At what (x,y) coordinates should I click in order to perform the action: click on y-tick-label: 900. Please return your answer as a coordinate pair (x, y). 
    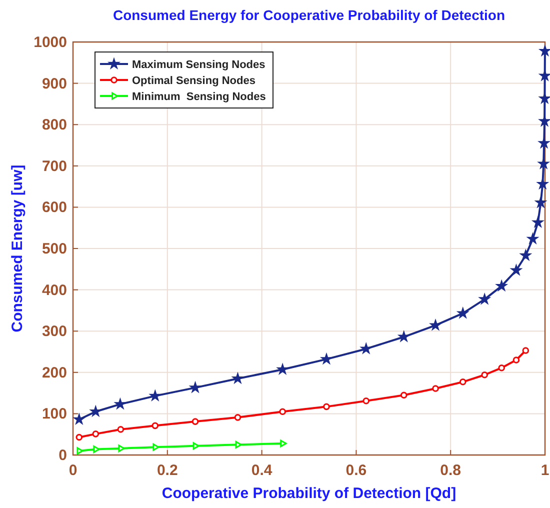
    Looking at the image, I should click on (54, 83).